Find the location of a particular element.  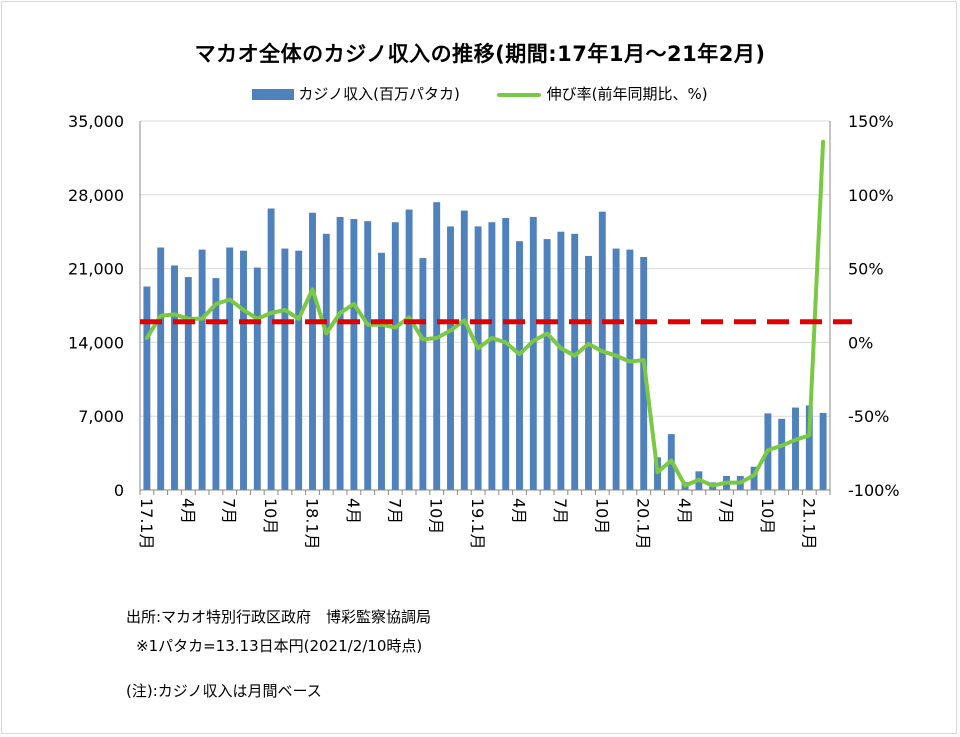

y-right-tick-label: 0% is located at coordinates (860, 342).